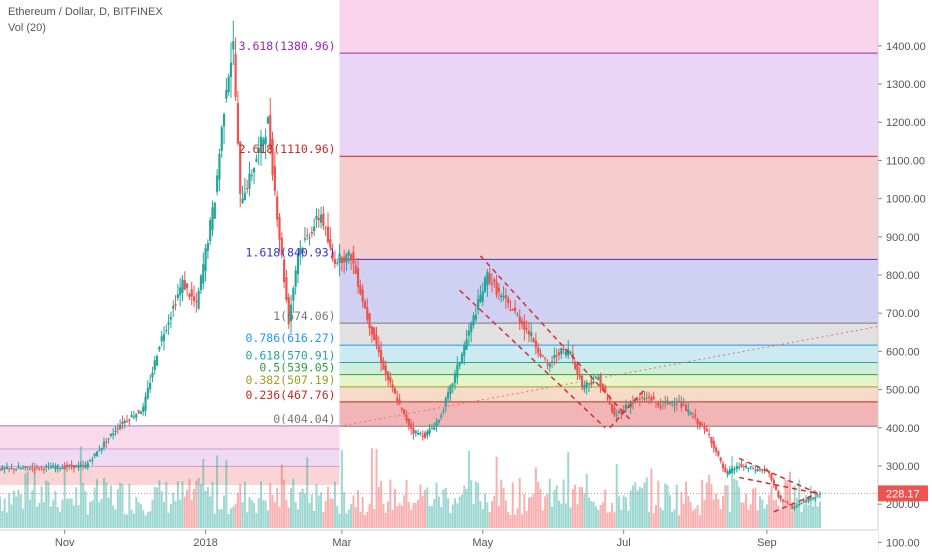  What do you see at coordinates (608, 376) in the screenshot?
I see `long-trendline` at bounding box center [608, 376].